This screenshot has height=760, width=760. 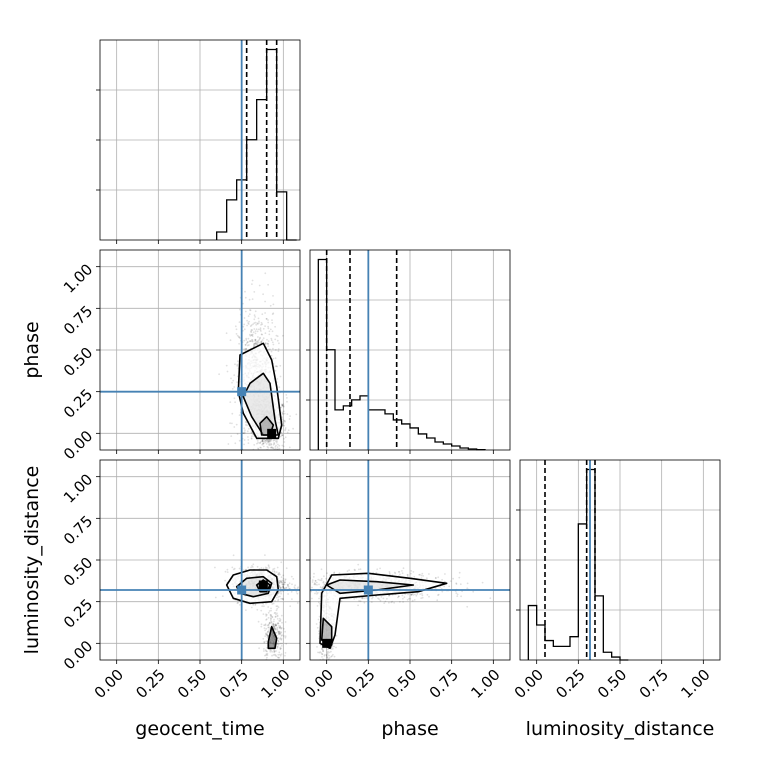 What do you see at coordinates (150, 684) in the screenshot?
I see `xtick-label-geocent_time-1: 0.25` at bounding box center [150, 684].